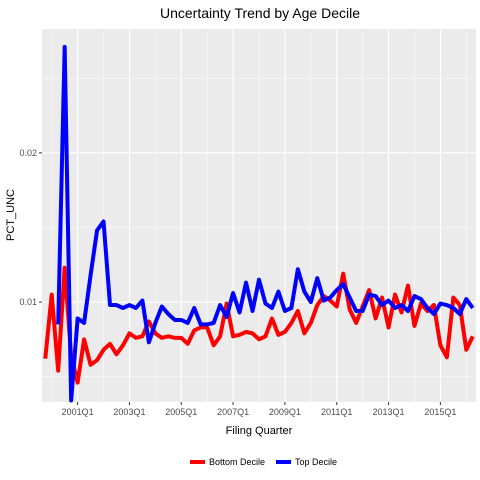  What do you see at coordinates (28, 153) in the screenshot?
I see `y-tick-label: 0.02` at bounding box center [28, 153].